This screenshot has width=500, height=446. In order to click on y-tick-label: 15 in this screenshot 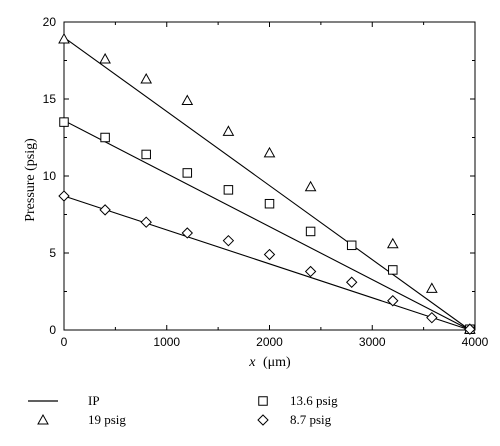, I will do `click(50, 99)`.